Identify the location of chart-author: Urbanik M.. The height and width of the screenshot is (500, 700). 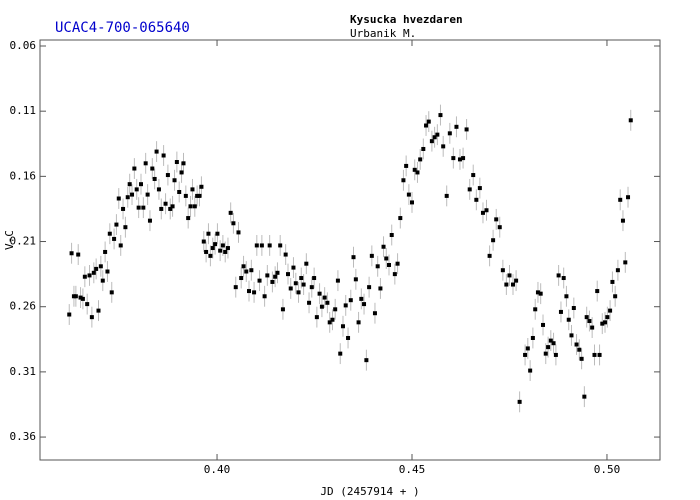
(383, 33).